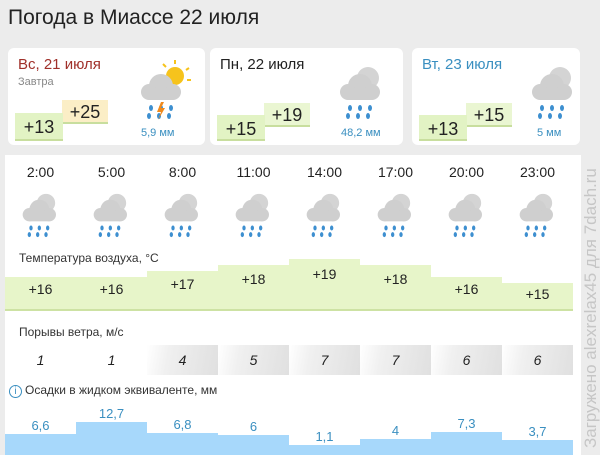 Image resolution: width=600 pixels, height=455 pixels. What do you see at coordinates (89, 258) in the screenshot?
I see `temp-label: Температура воздуха, °C` at bounding box center [89, 258].